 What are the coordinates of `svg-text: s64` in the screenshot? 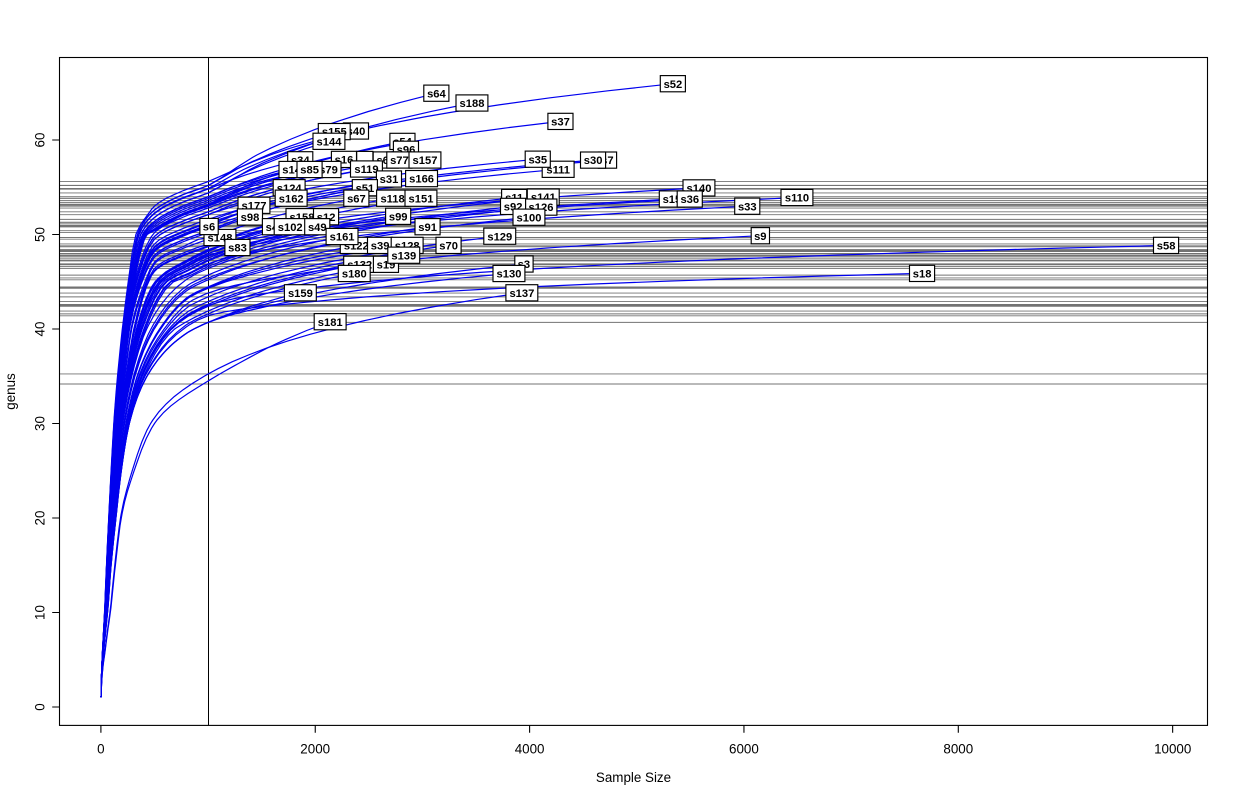 It's located at (436, 94).